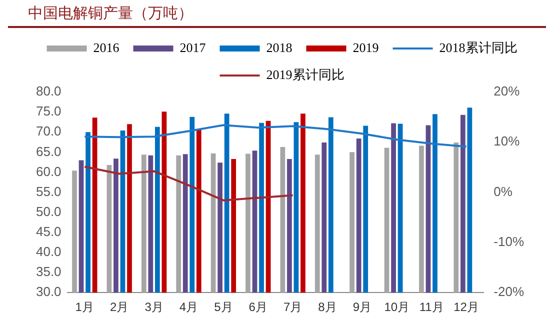 The height and width of the screenshot is (322, 554). Describe the element at coordinates (362, 307) in the screenshot. I see `x-tick-label: 9月` at that location.